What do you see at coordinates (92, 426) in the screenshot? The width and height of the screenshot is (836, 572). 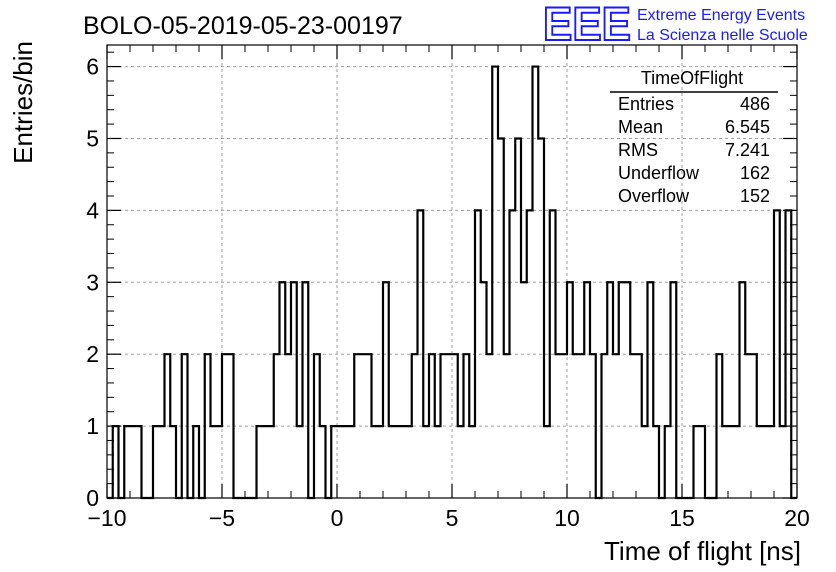 I see `y-tick-label: 1` at bounding box center [92, 426].